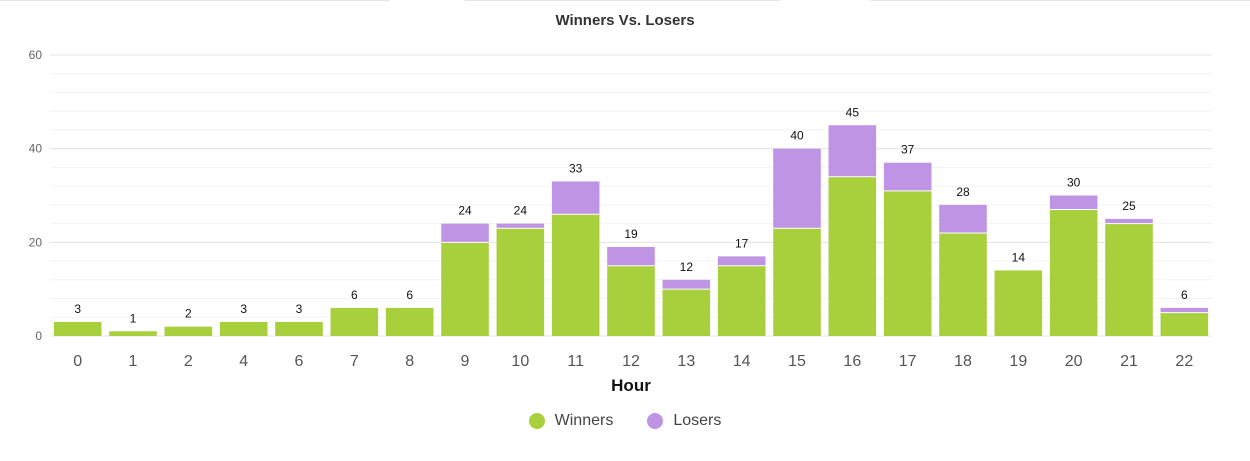  Describe the element at coordinates (38, 336) in the screenshot. I see `y-tick-label: 0` at that location.